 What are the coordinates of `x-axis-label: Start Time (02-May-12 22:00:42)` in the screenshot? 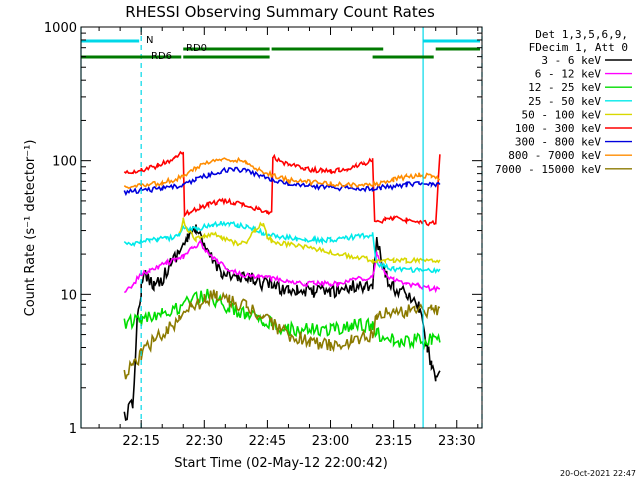 It's located at (281, 463).